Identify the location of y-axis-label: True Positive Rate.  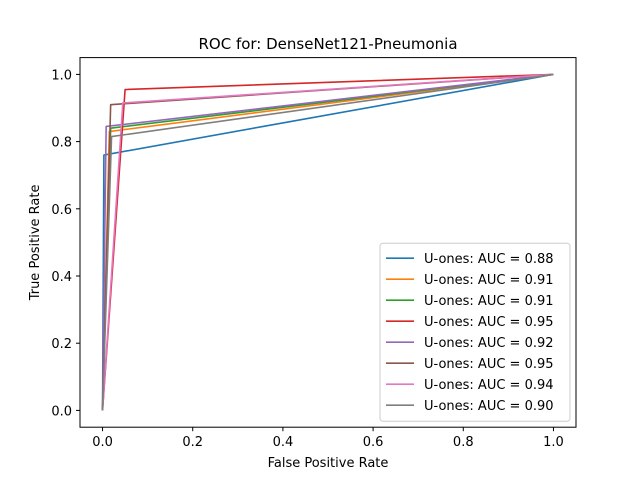
(35, 242).